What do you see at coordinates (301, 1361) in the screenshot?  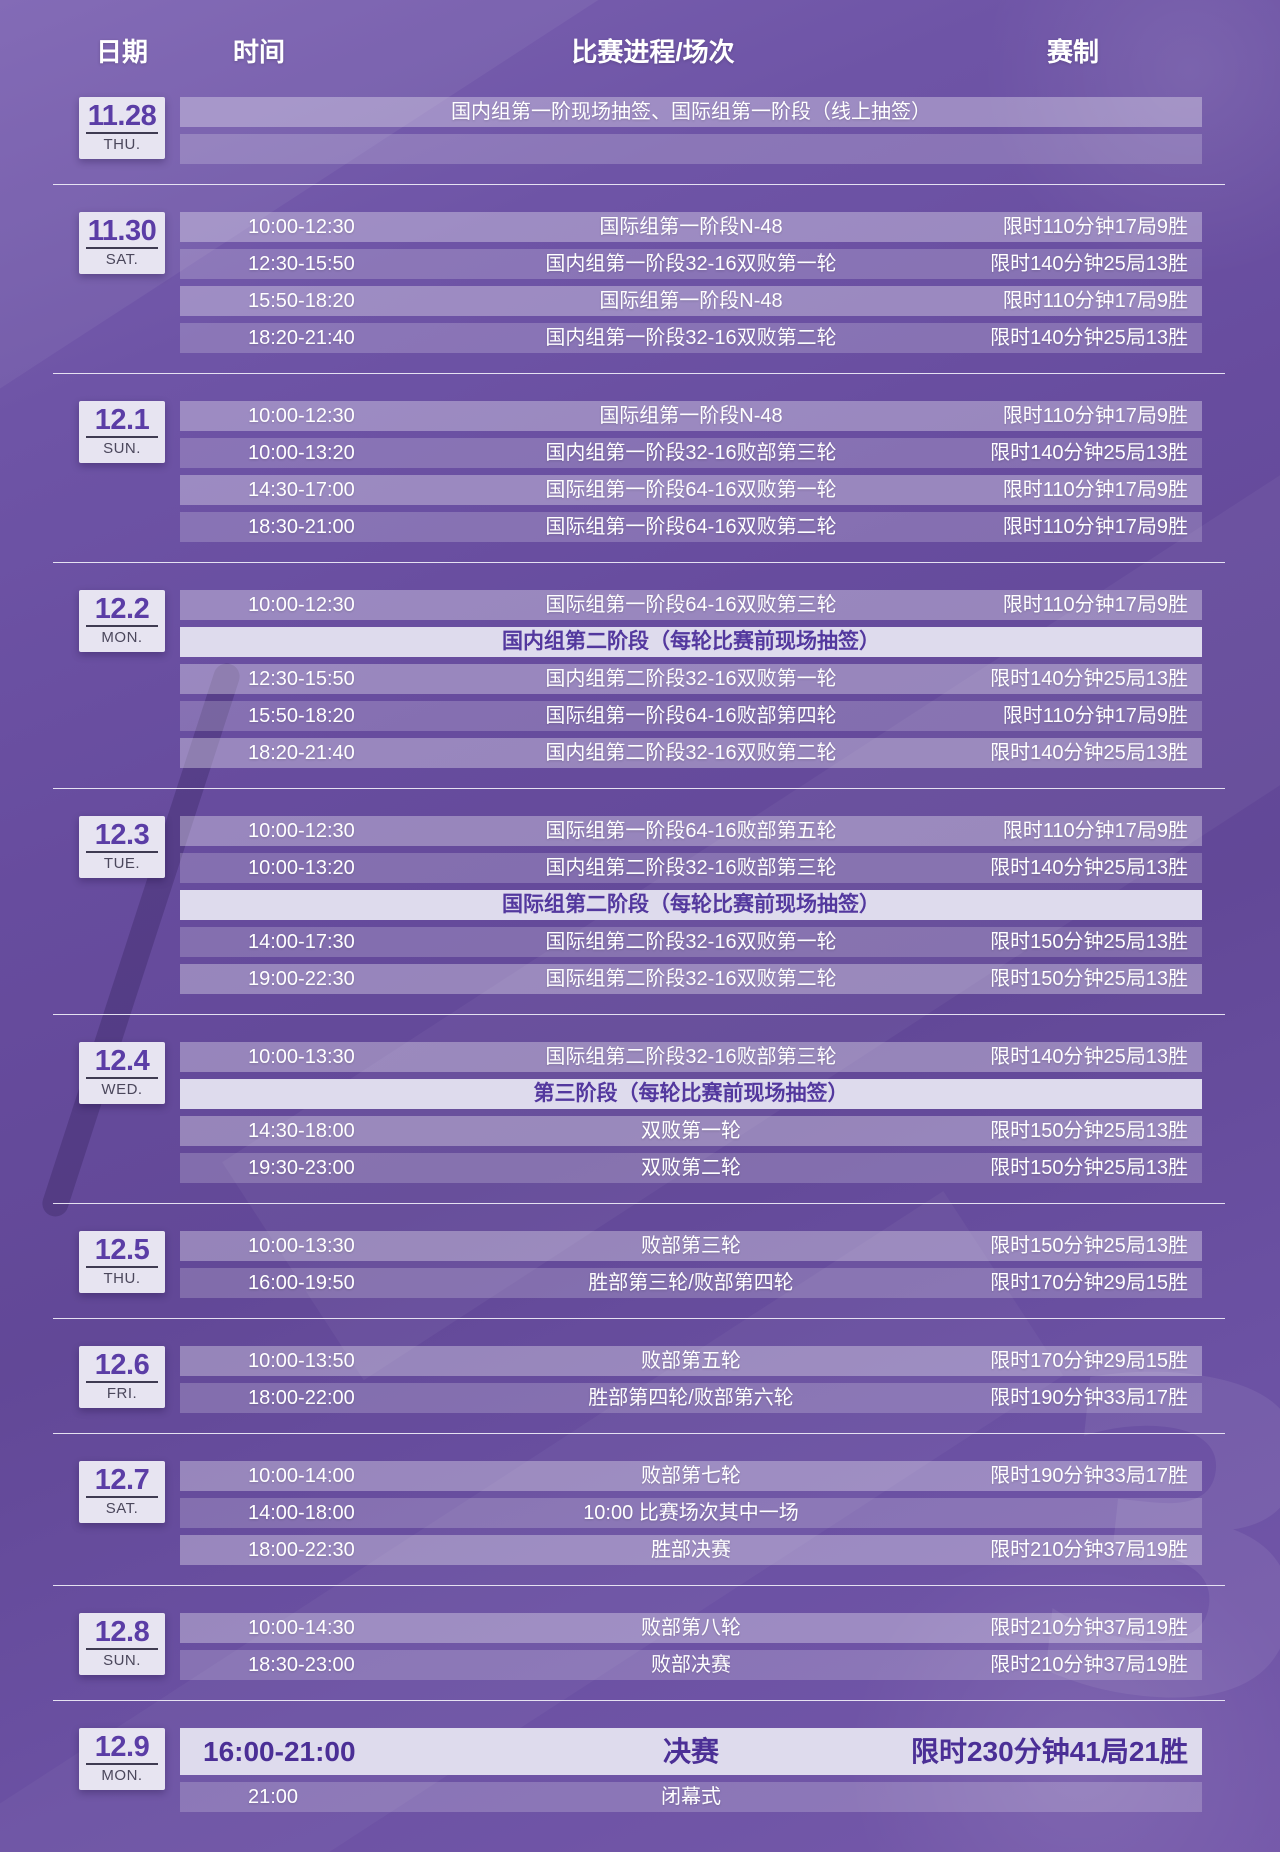 I see `time-cell: 10:00-13:50` at bounding box center [301, 1361].